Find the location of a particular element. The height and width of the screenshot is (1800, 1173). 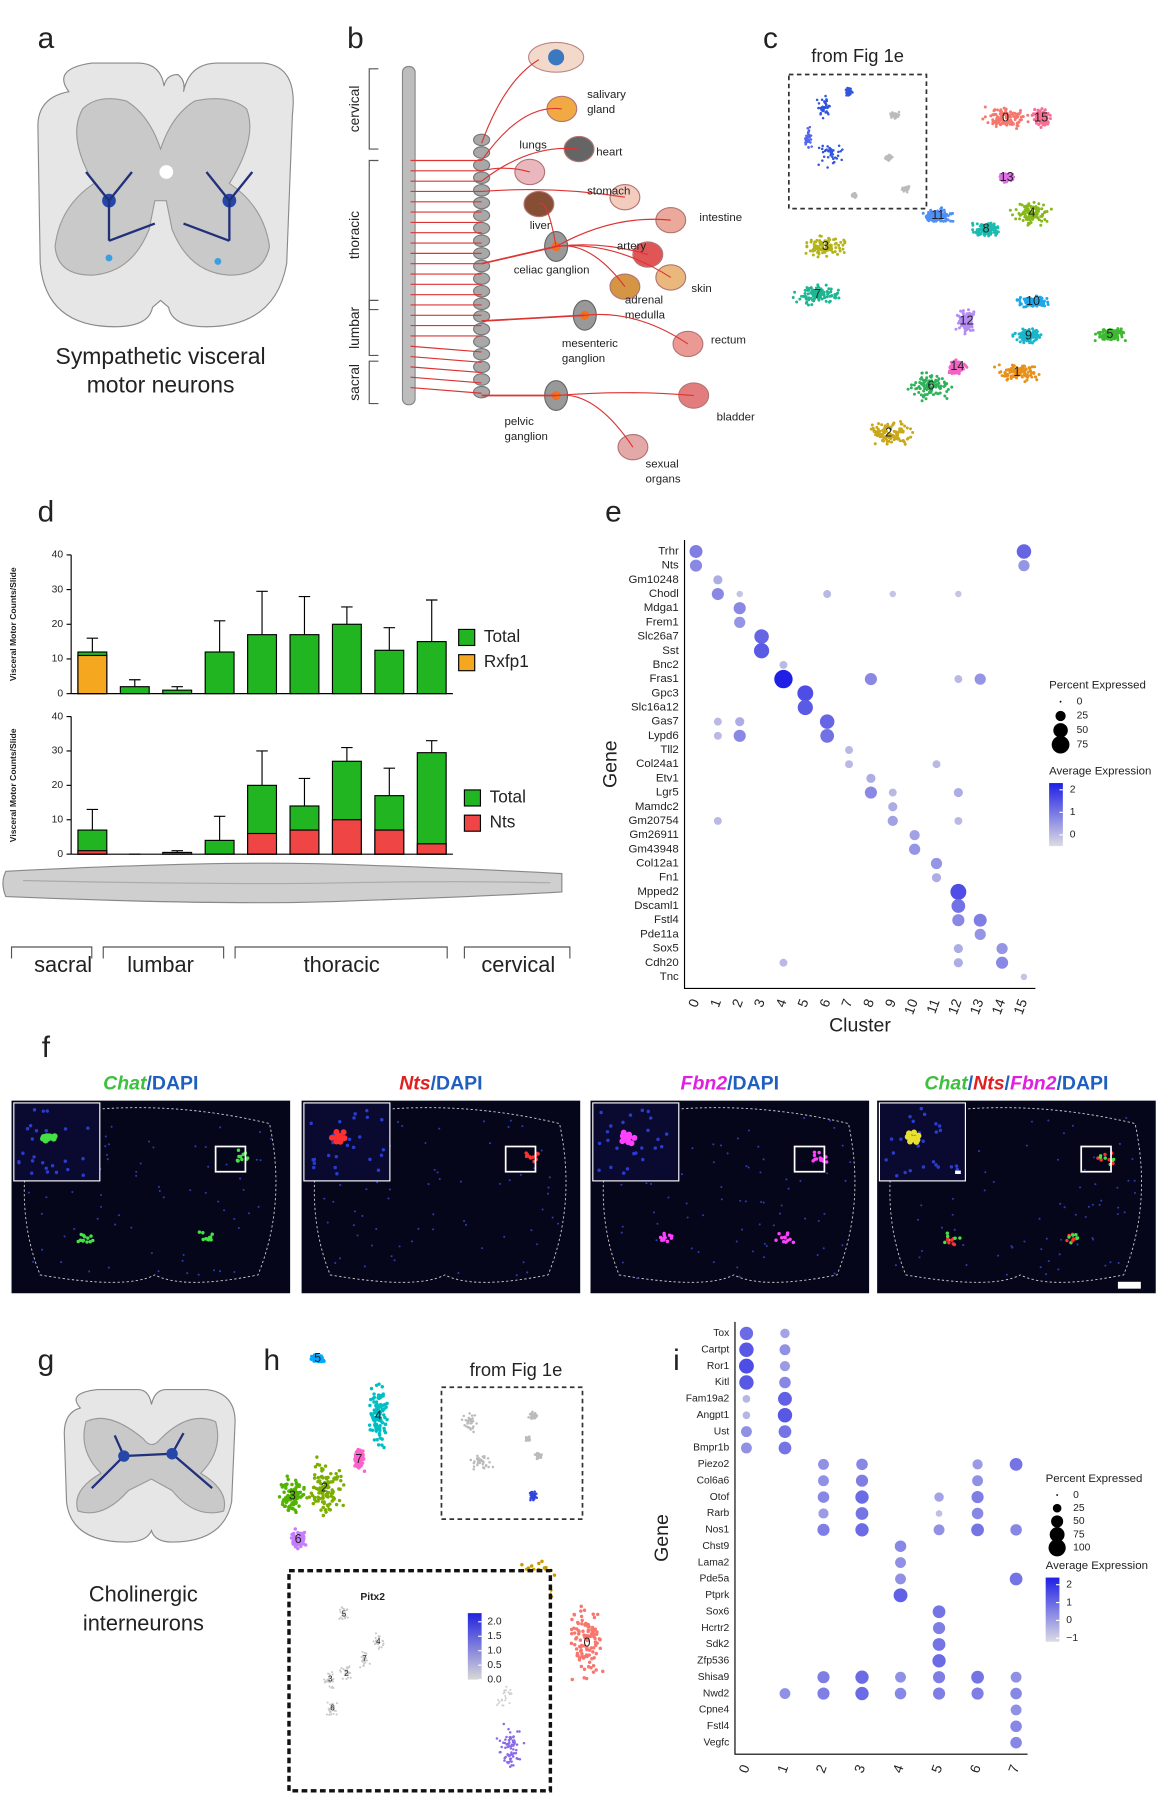

region-label: lumbar is located at coordinates (160, 964).